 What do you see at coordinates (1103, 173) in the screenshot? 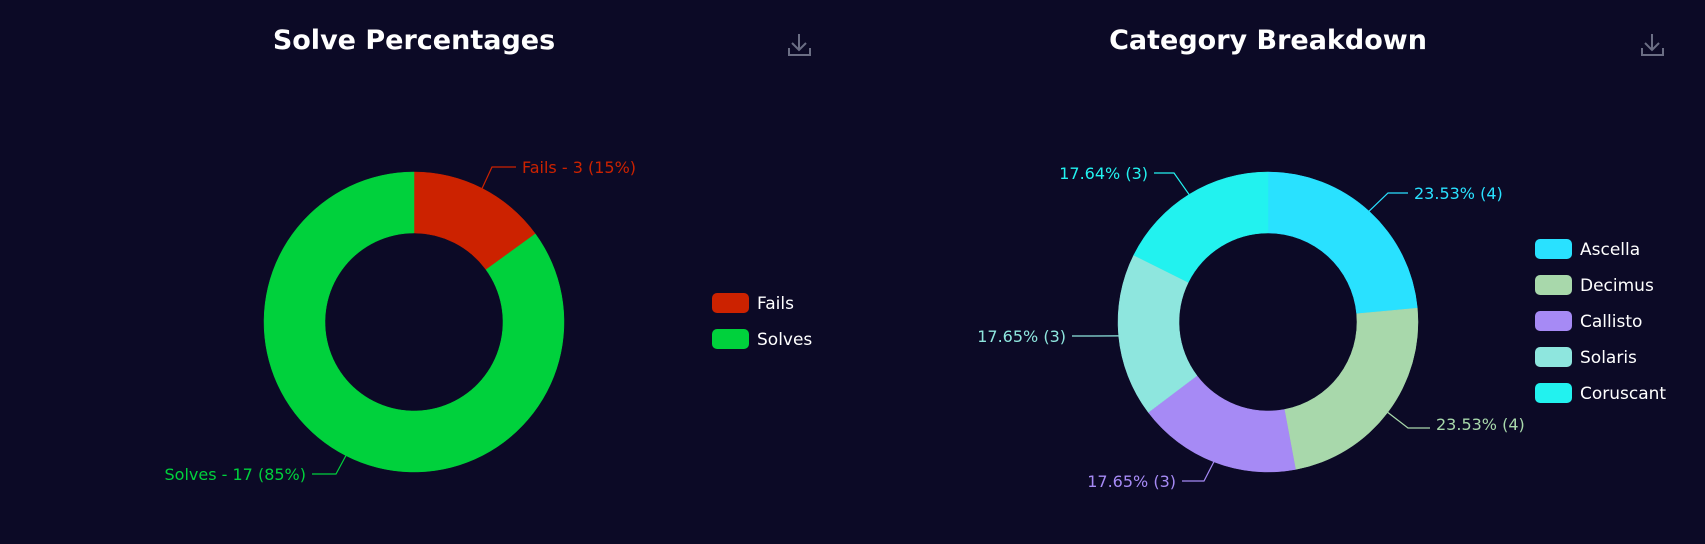
I see `slice-label: 17.64% (3)` at bounding box center [1103, 173].